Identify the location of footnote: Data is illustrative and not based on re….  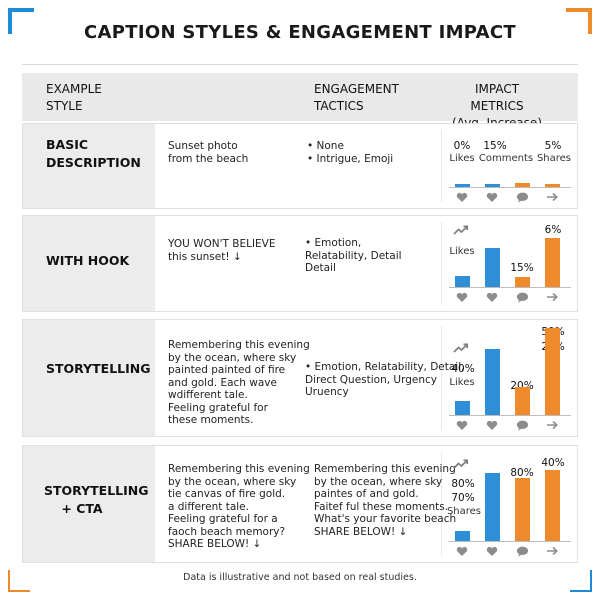
(300, 577).